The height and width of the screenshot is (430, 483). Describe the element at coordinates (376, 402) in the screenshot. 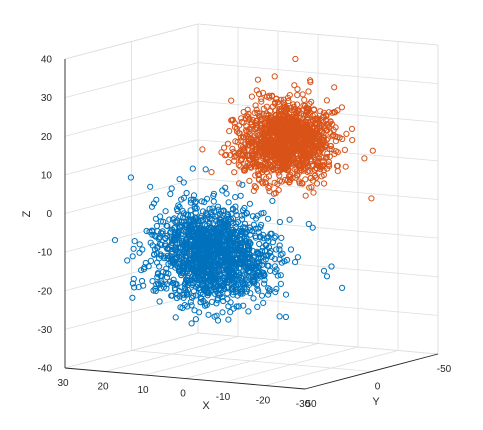

I see `y-axis-label: Y` at that location.